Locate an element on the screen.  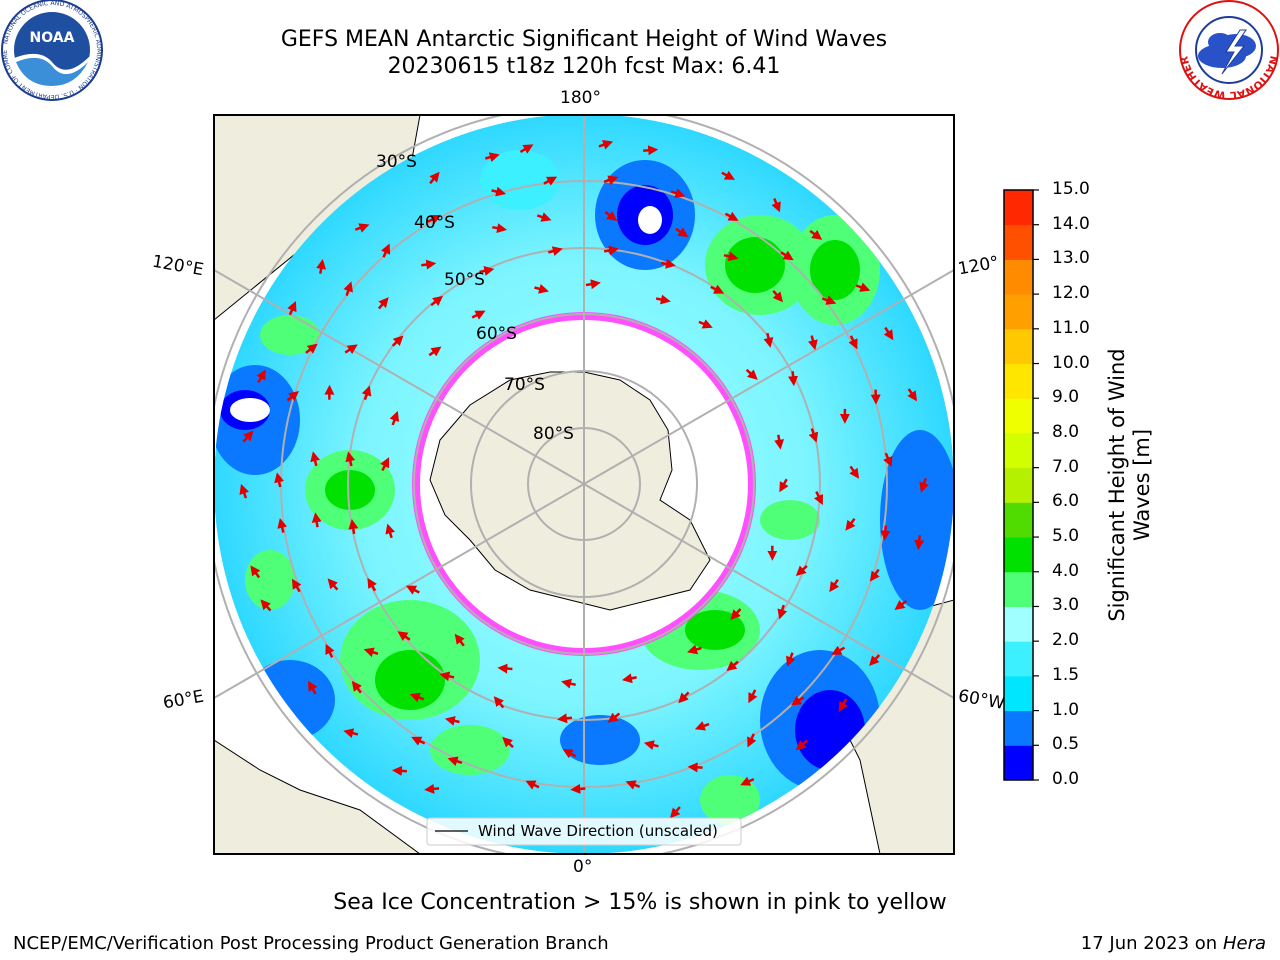
lat-label-30s: 30°S is located at coordinates (396, 162).